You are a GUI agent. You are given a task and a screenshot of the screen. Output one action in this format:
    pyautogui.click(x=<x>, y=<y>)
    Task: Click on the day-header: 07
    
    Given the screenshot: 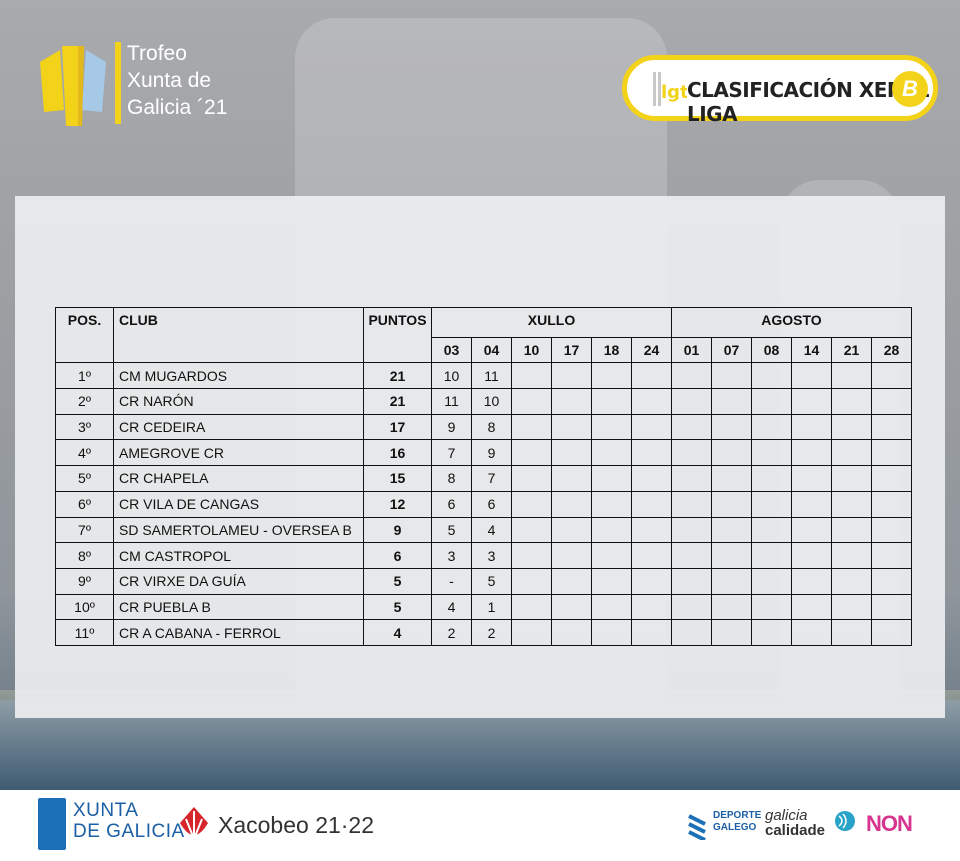 What is the action you would take?
    pyautogui.click(x=731, y=350)
    